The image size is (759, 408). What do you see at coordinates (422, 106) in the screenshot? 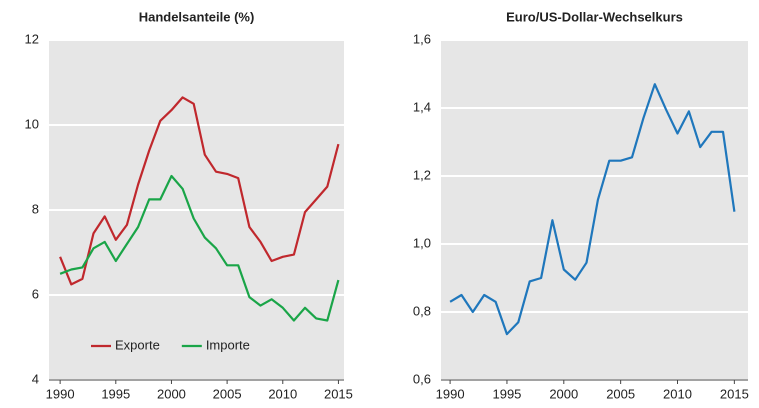
I see `y-tick-label: 1,4` at bounding box center [422, 106].